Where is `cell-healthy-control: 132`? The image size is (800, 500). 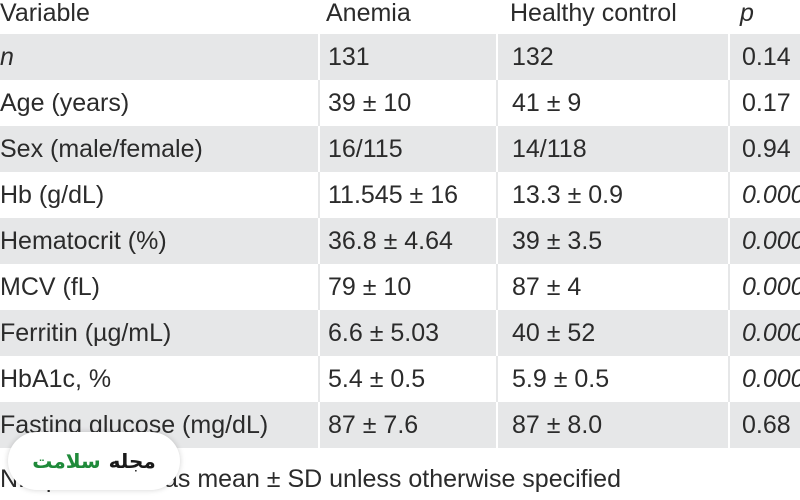 cell-healthy-control: 132 is located at coordinates (612, 57).